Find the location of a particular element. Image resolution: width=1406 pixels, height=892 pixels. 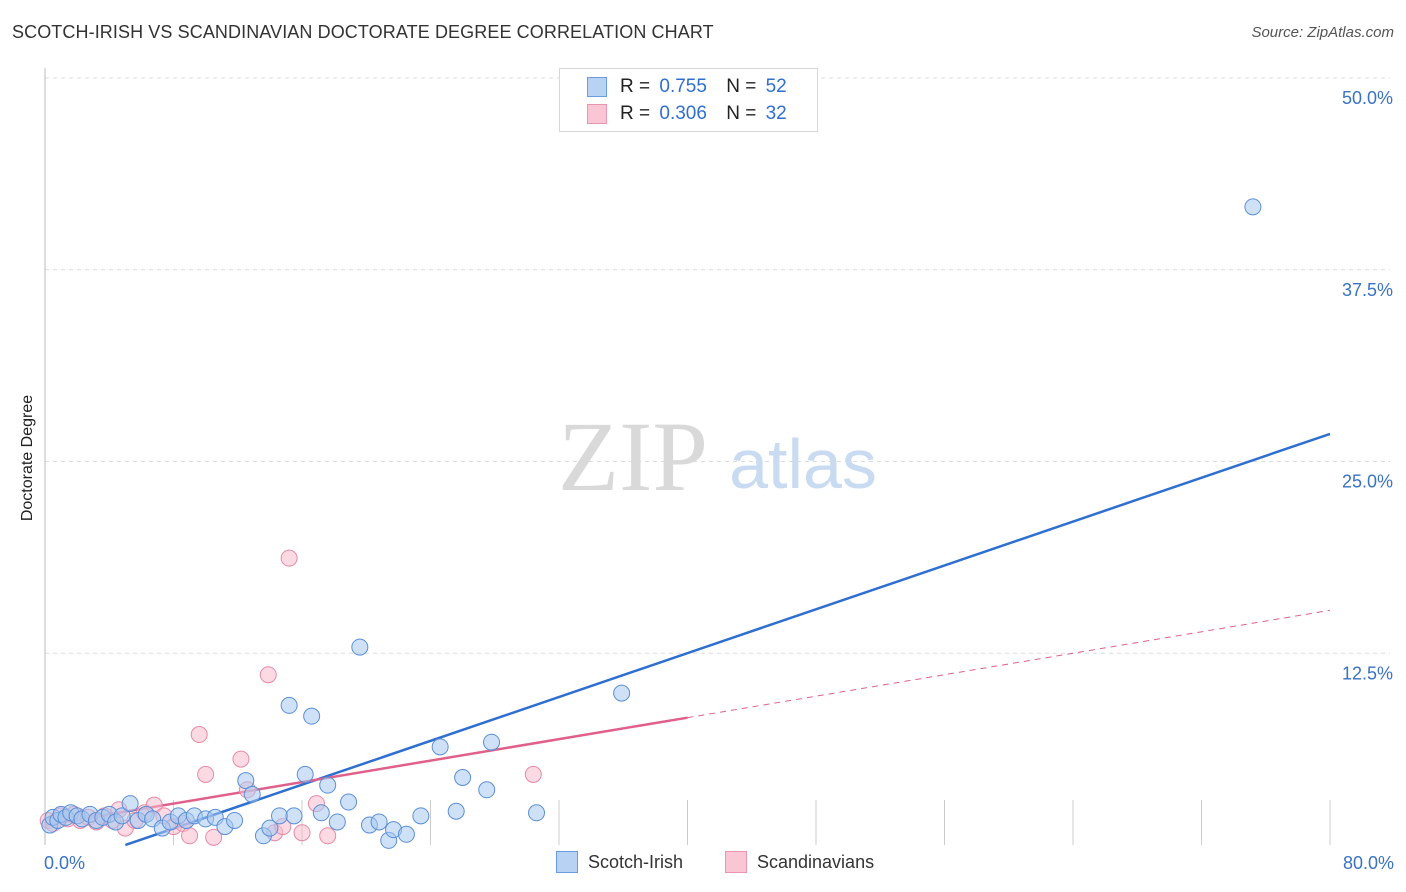

scotch-irish-swatch is located at coordinates (597, 87).